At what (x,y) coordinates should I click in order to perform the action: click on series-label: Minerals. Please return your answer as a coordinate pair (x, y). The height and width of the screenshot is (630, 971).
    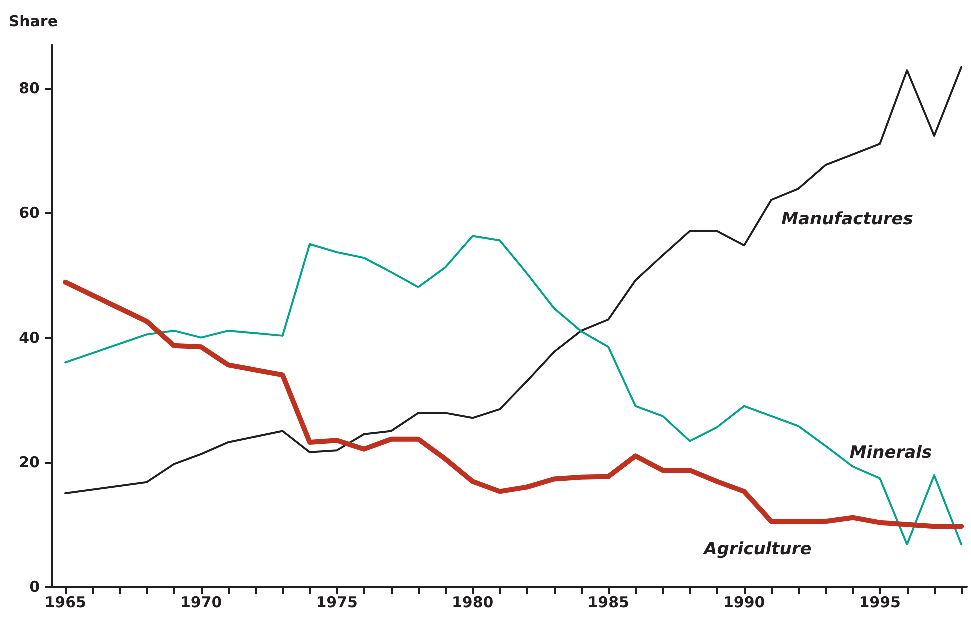
    Looking at the image, I should click on (891, 453).